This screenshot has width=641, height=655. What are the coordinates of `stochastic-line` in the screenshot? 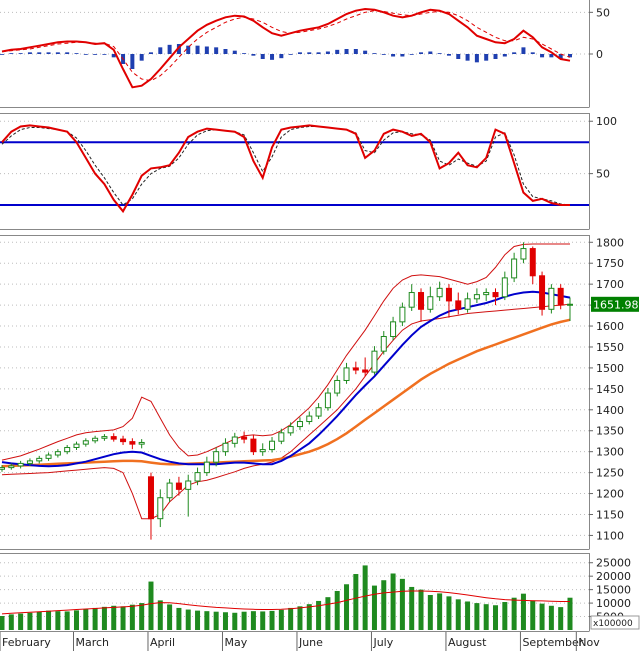 It's located at (285, 169).